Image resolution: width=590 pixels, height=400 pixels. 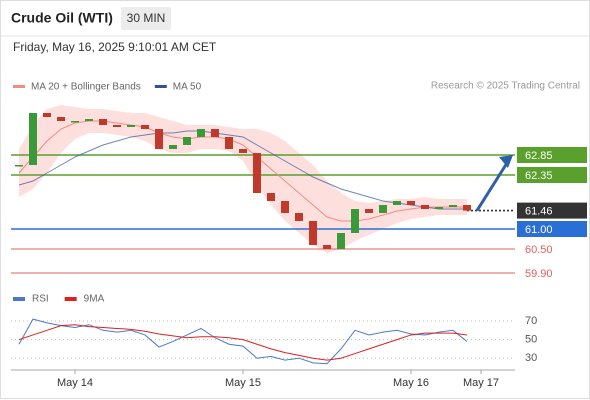 What do you see at coordinates (94, 299) in the screenshot?
I see `legend-label: 9MA` at bounding box center [94, 299].